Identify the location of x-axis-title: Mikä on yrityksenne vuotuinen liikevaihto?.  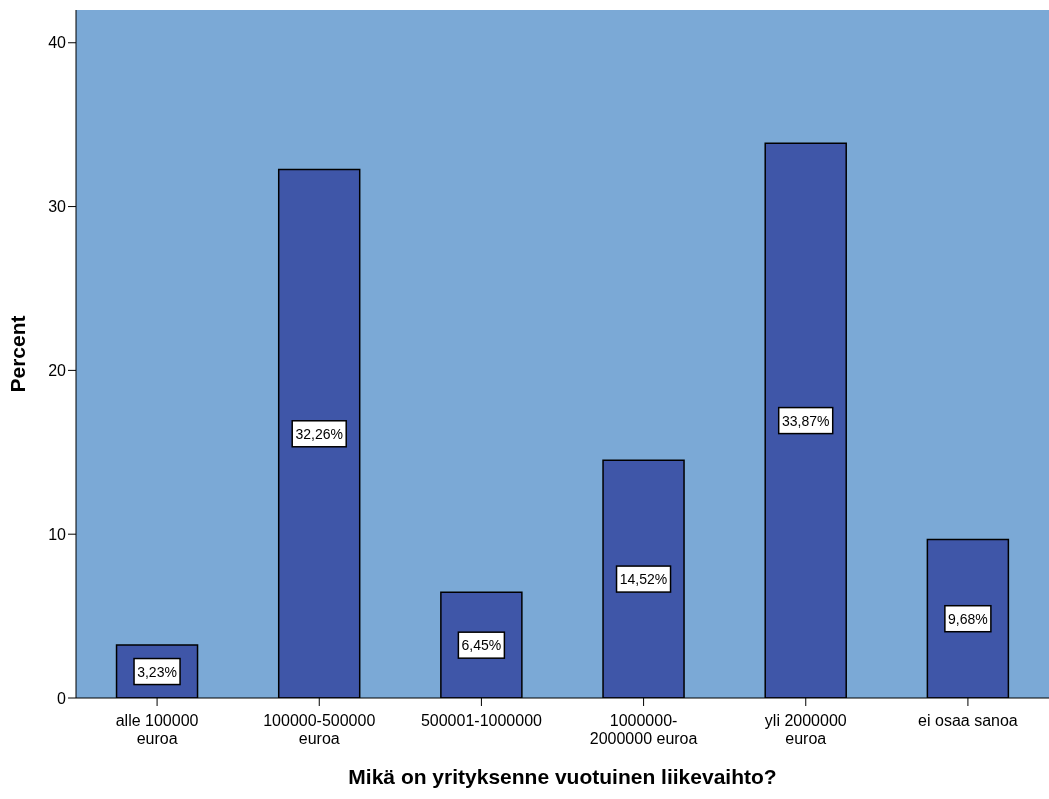
(562, 776).